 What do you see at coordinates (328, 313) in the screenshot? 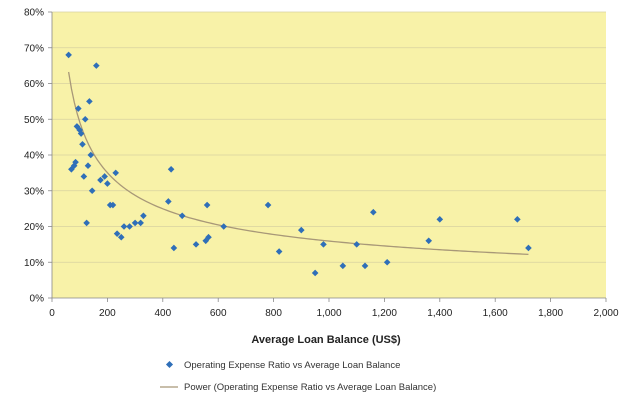
I see `x-tick-label: 1,000` at bounding box center [328, 313].